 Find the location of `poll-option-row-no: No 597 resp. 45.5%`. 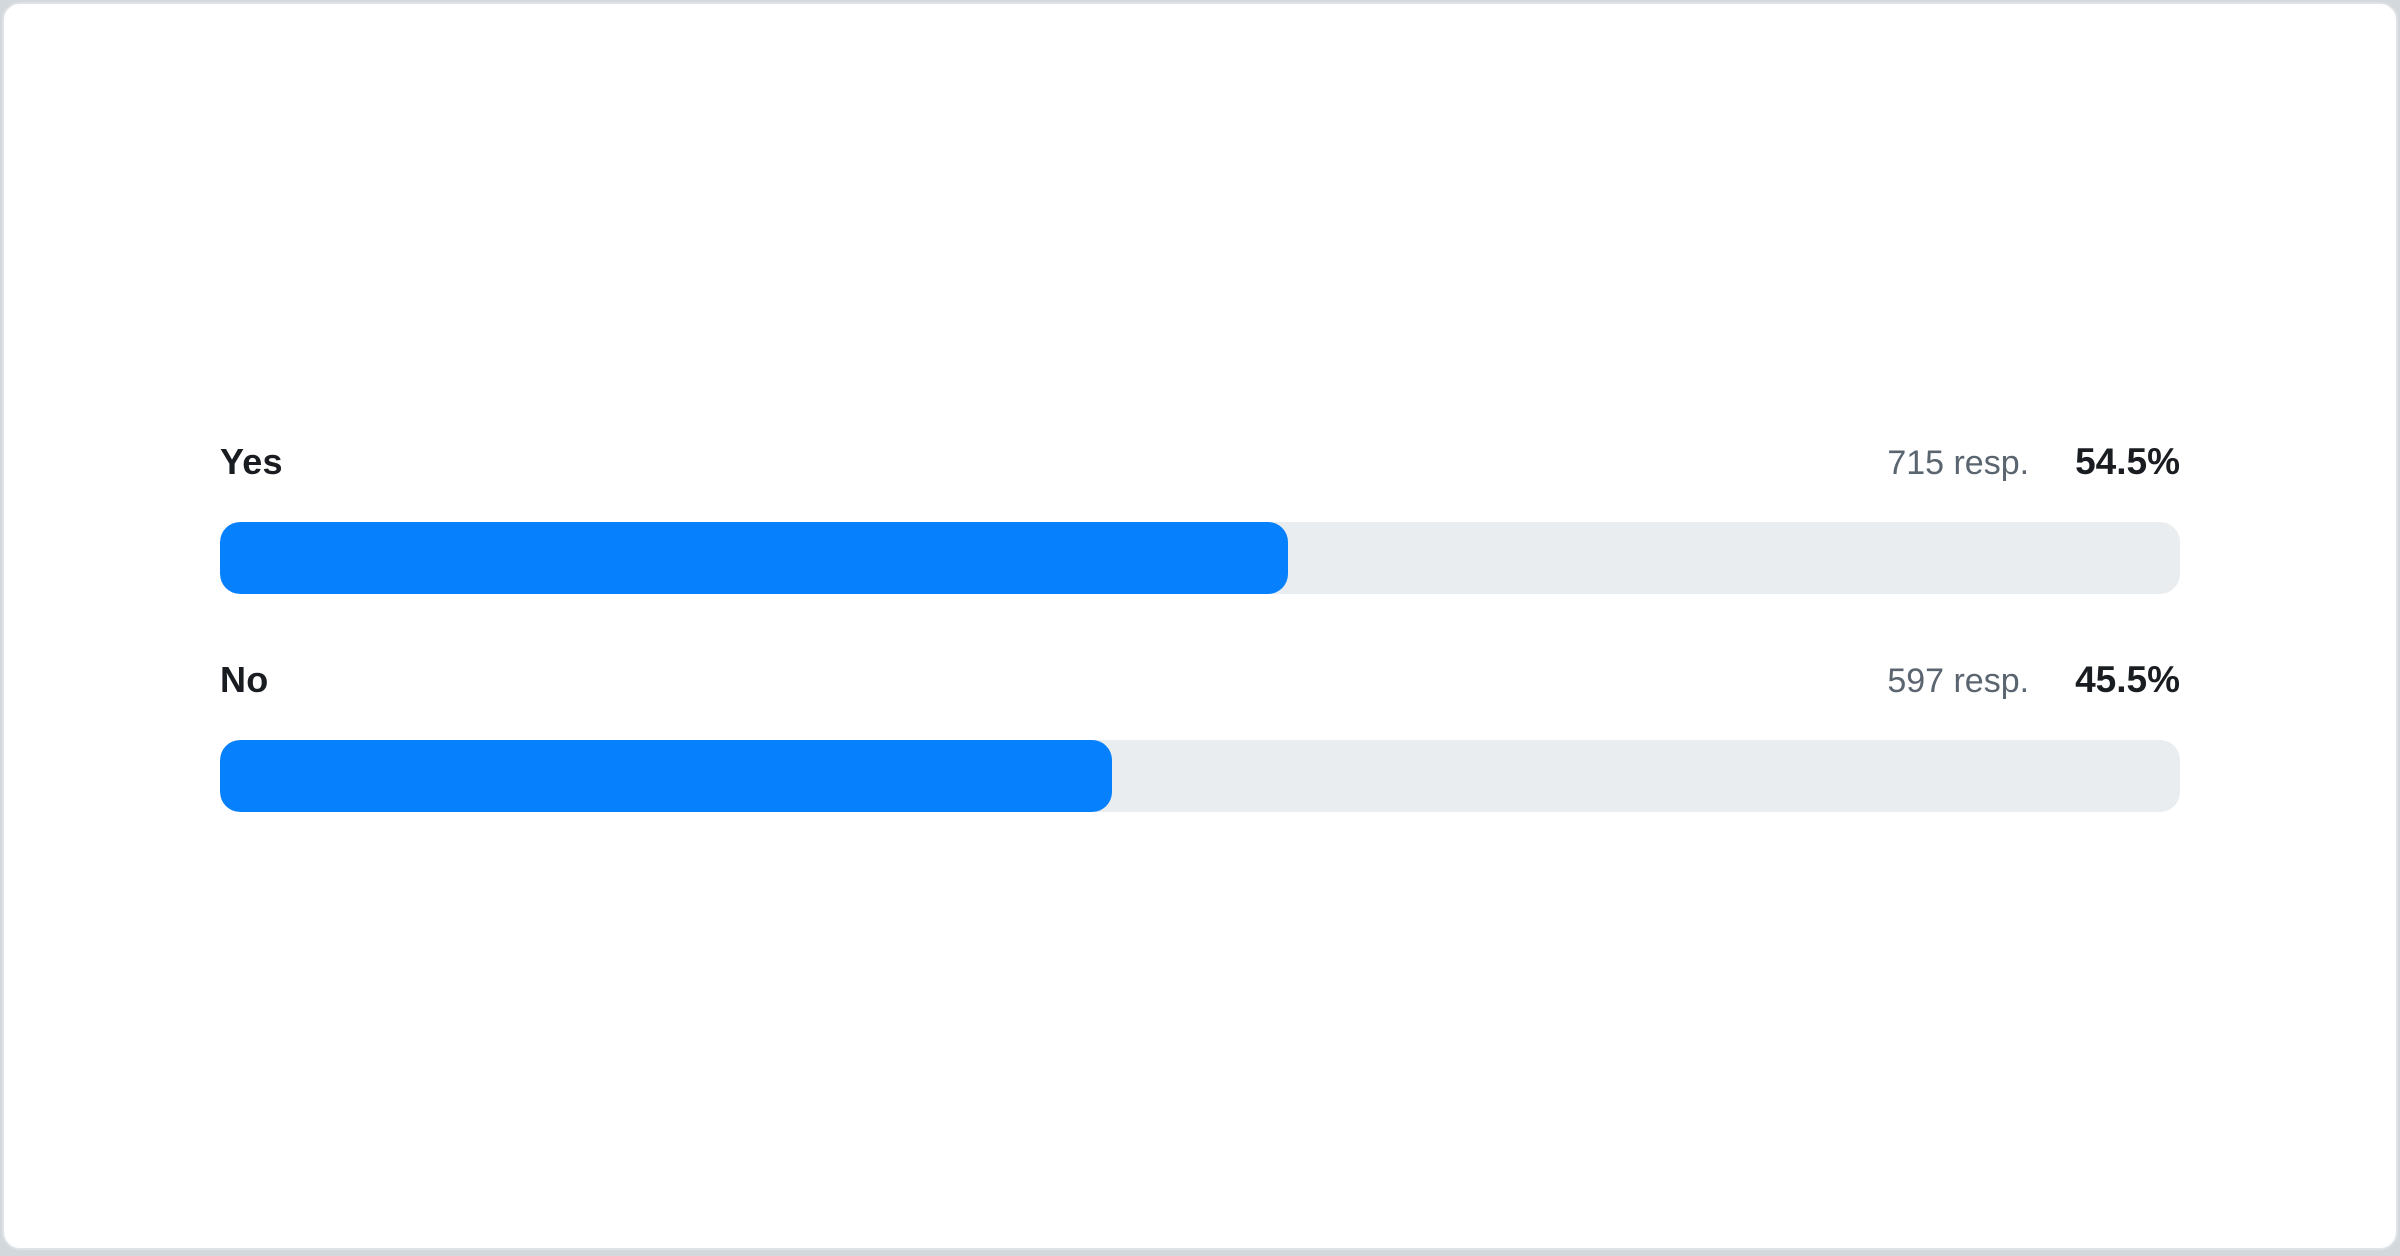

poll-option-row-no: No 597 resp. 45.5% is located at coordinates (1200, 735).